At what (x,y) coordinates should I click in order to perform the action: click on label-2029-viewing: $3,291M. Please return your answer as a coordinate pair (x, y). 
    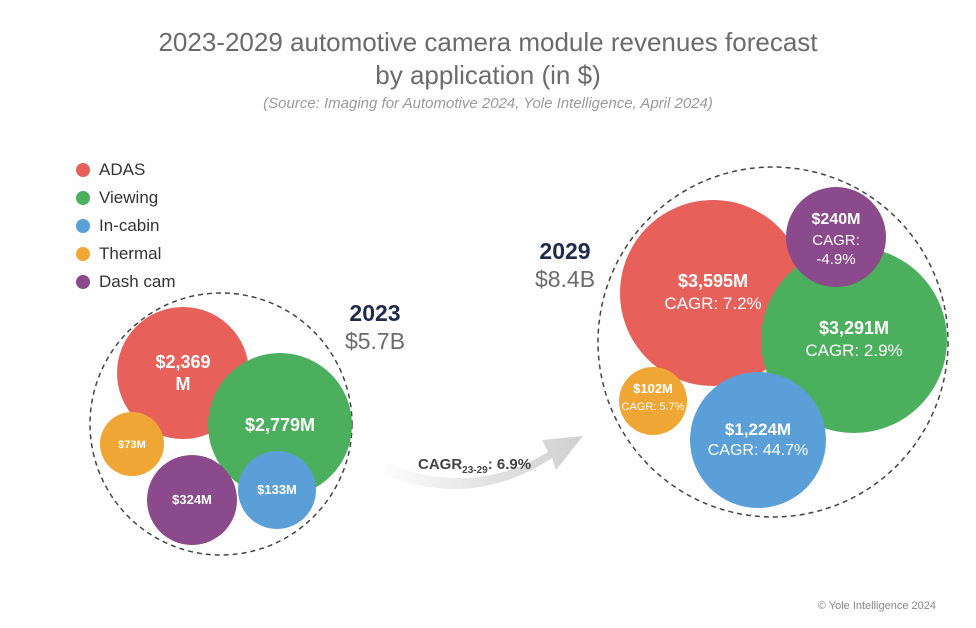
    Looking at the image, I should click on (854, 328).